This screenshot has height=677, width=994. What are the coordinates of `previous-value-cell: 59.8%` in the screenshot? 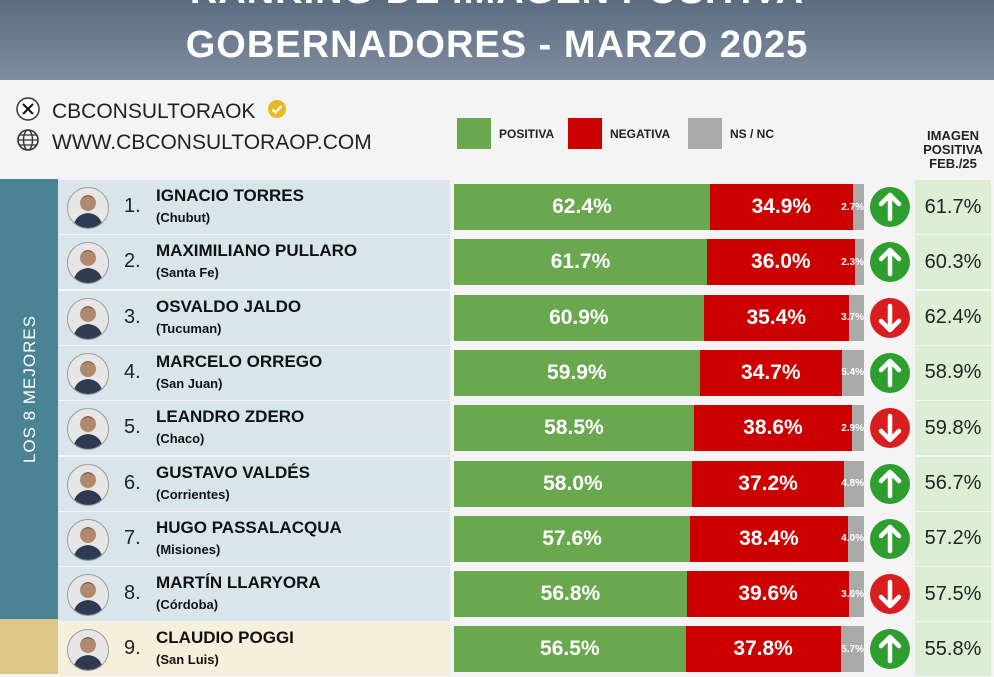 It's located at (953, 428).